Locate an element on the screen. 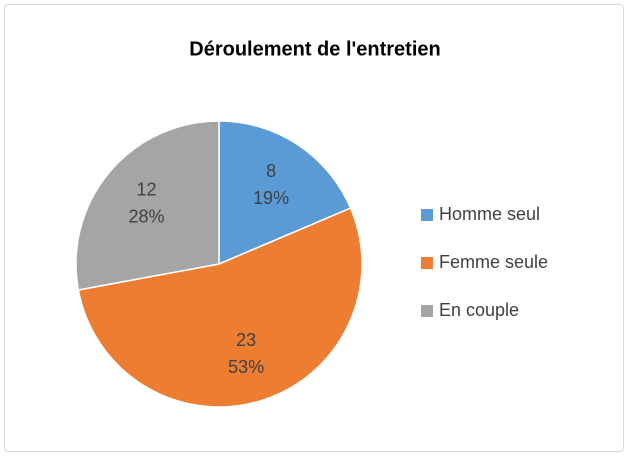 This screenshot has width=629, height=457. percent-label: 53% is located at coordinates (246, 367).